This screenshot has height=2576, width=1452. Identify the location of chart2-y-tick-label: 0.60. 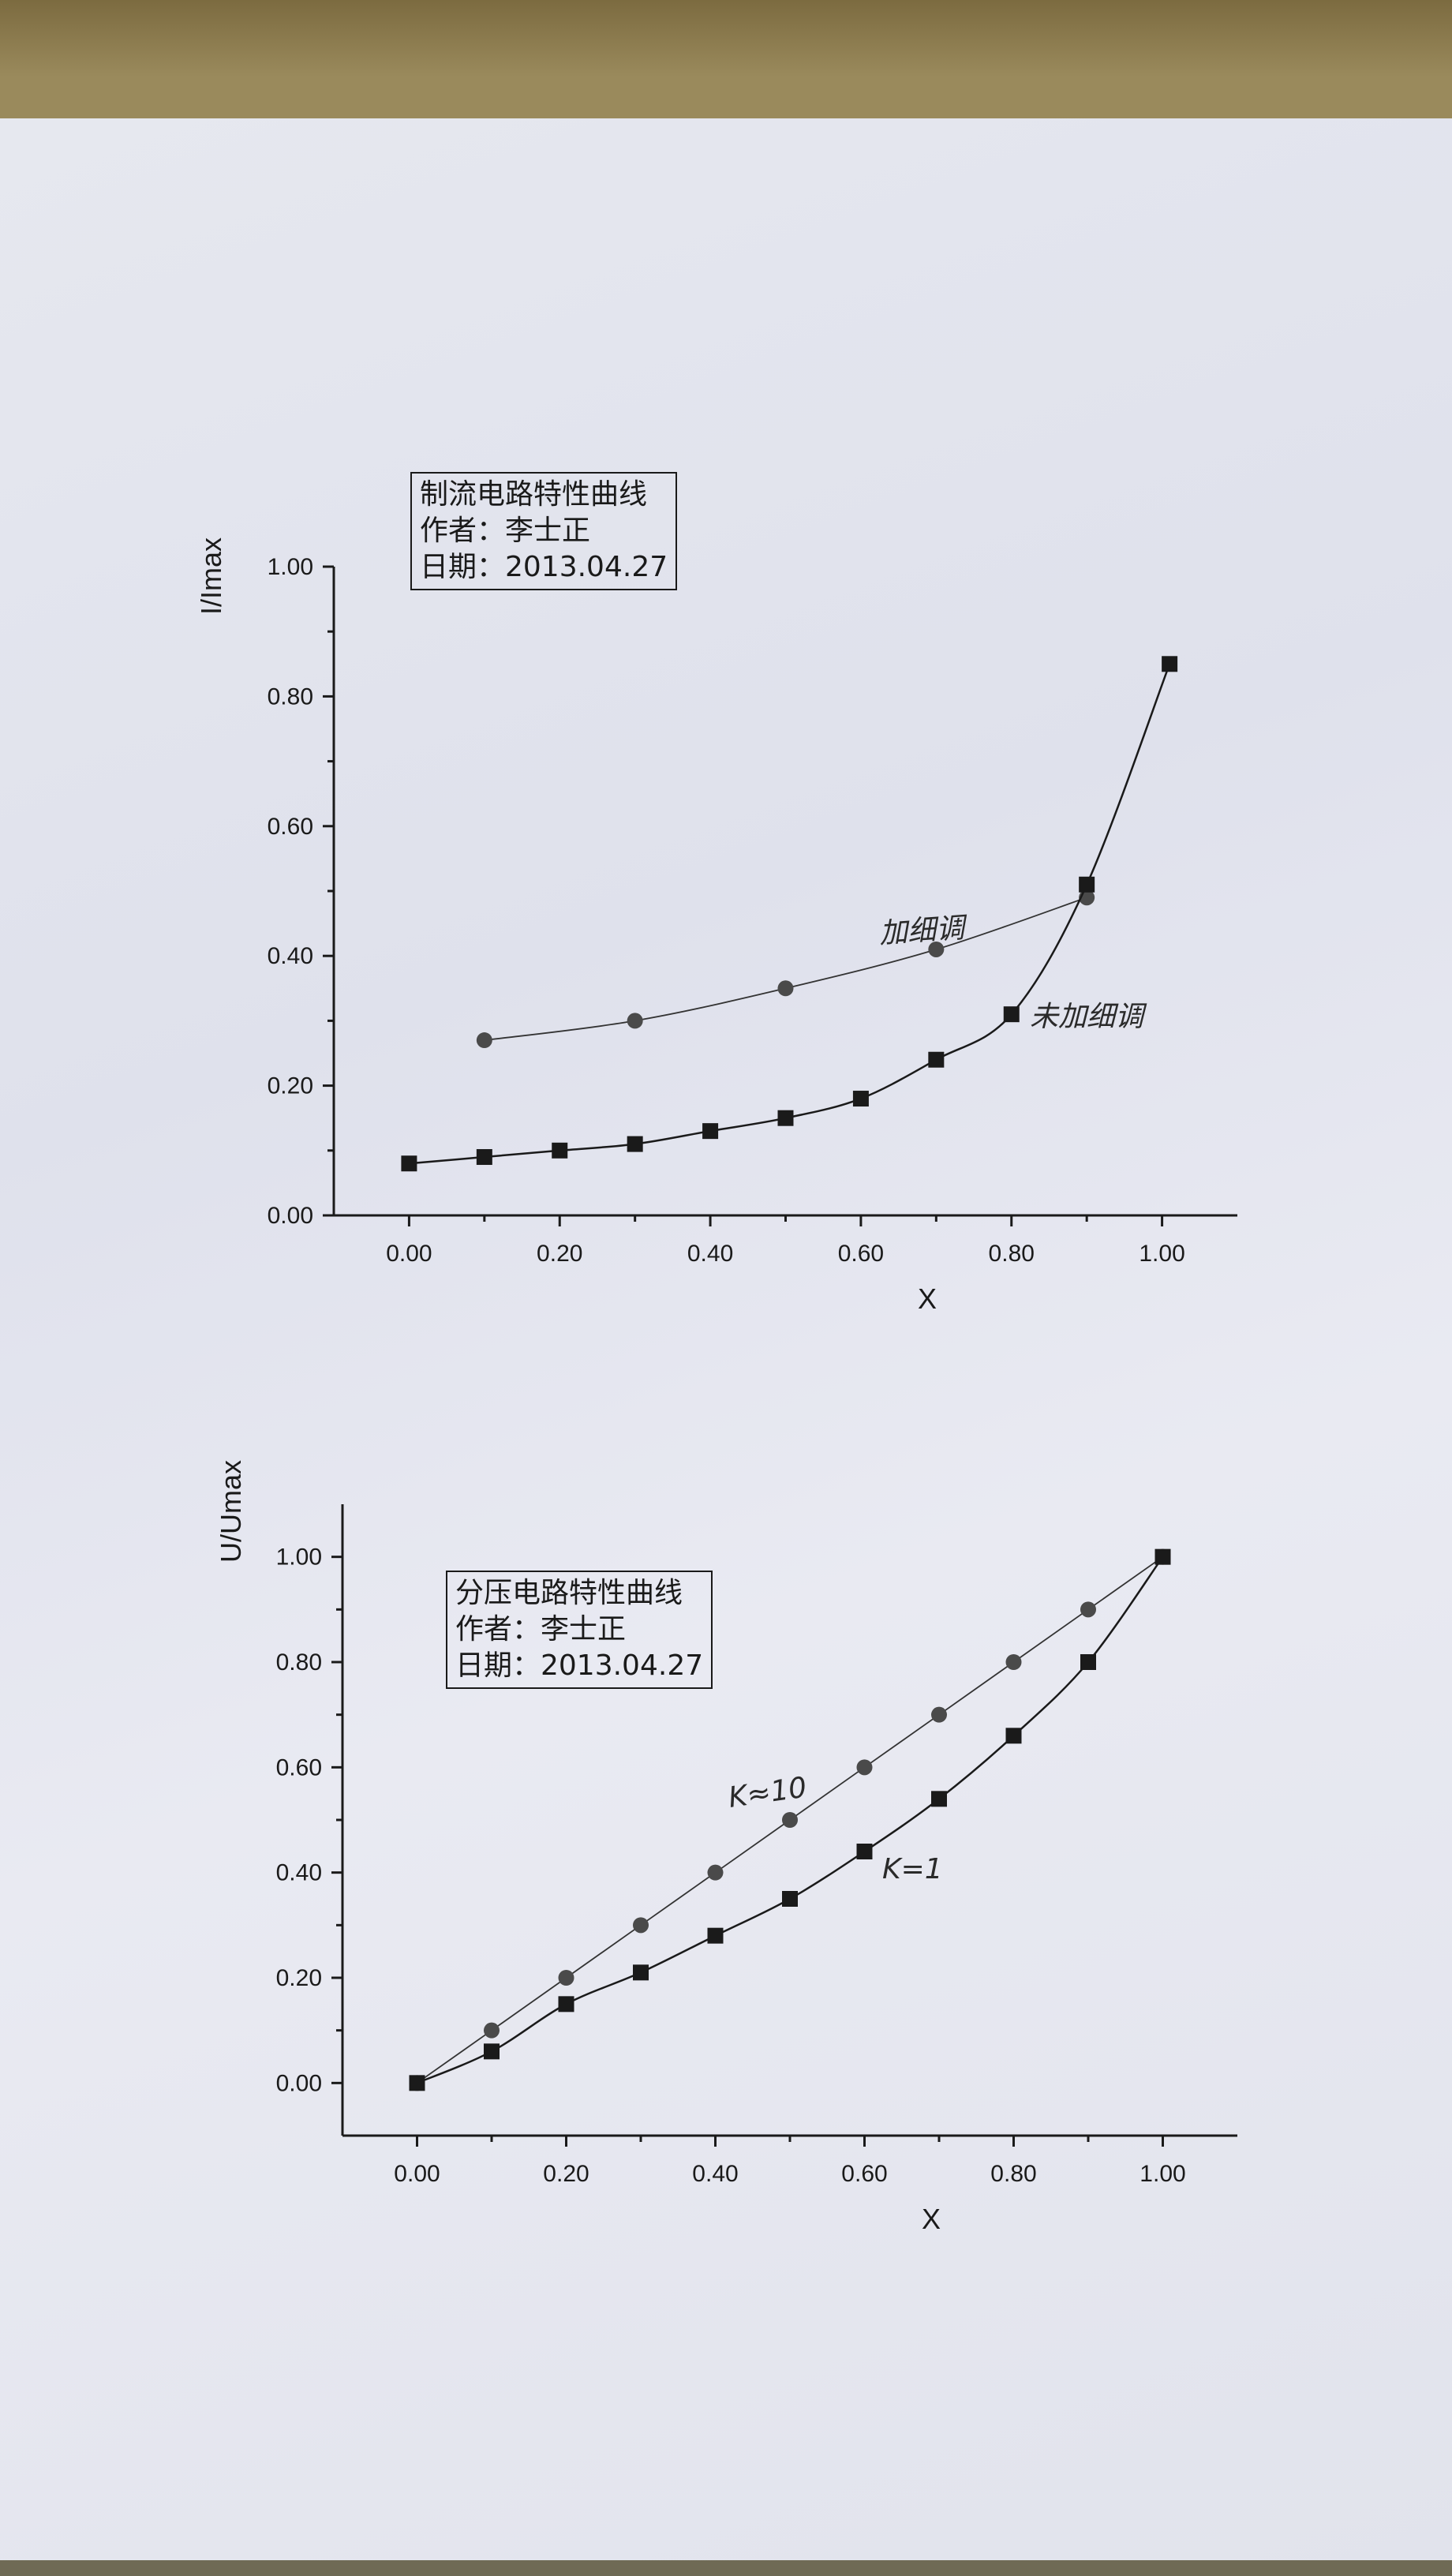
(299, 1767).